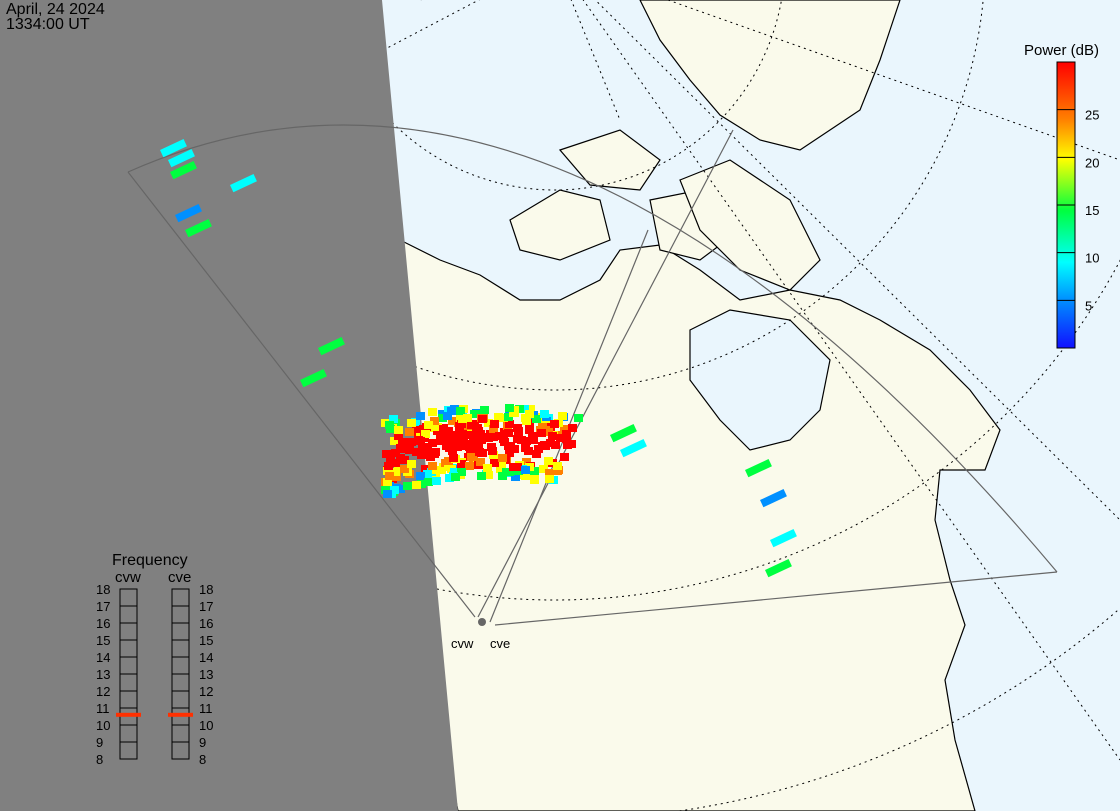  I want to click on latitude-circle, so click(555, 95).